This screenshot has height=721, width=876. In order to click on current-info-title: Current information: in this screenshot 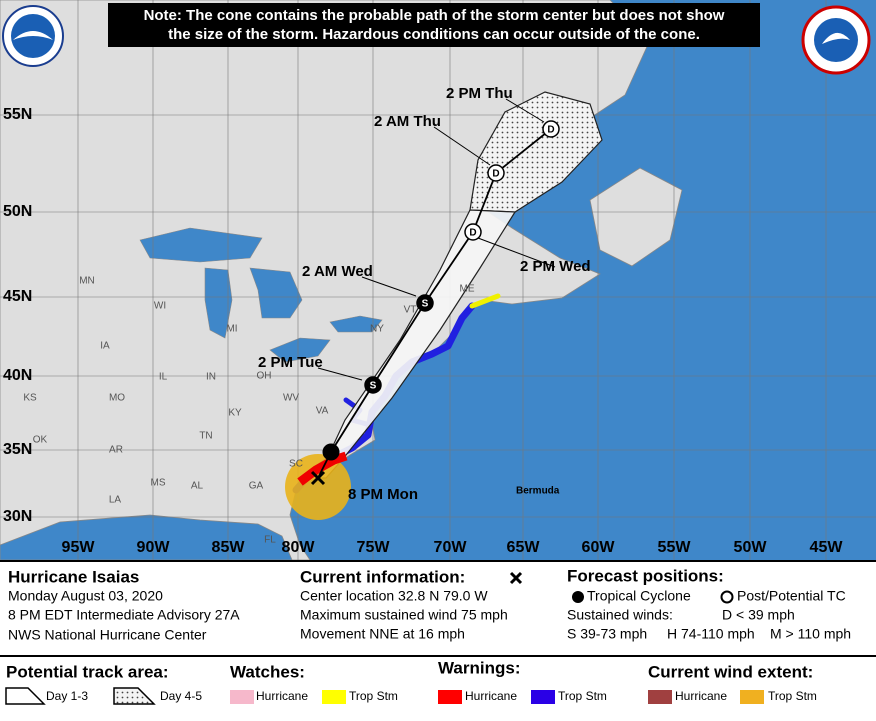, I will do `click(382, 576)`.